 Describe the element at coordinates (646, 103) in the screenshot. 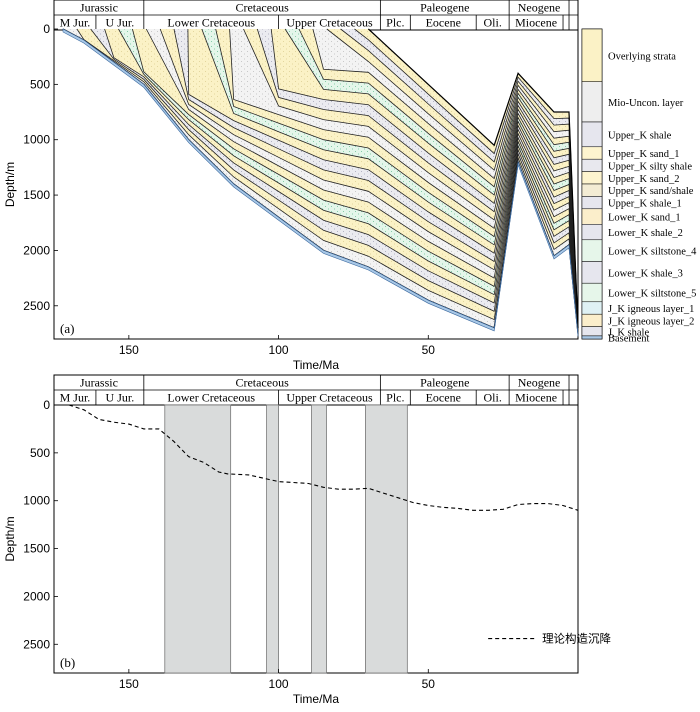

I see `legend-entry: Mio-Uncon. layer` at that location.